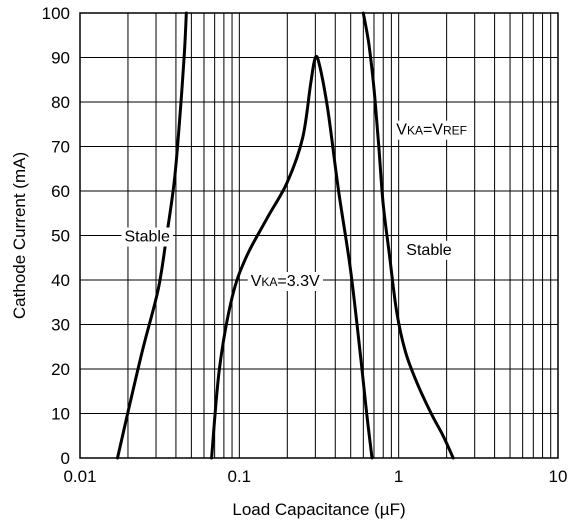 This screenshot has width=578, height=524. Describe the element at coordinates (318, 509) in the screenshot. I see `x-axis-title: Load Capacitance (µF)` at that location.